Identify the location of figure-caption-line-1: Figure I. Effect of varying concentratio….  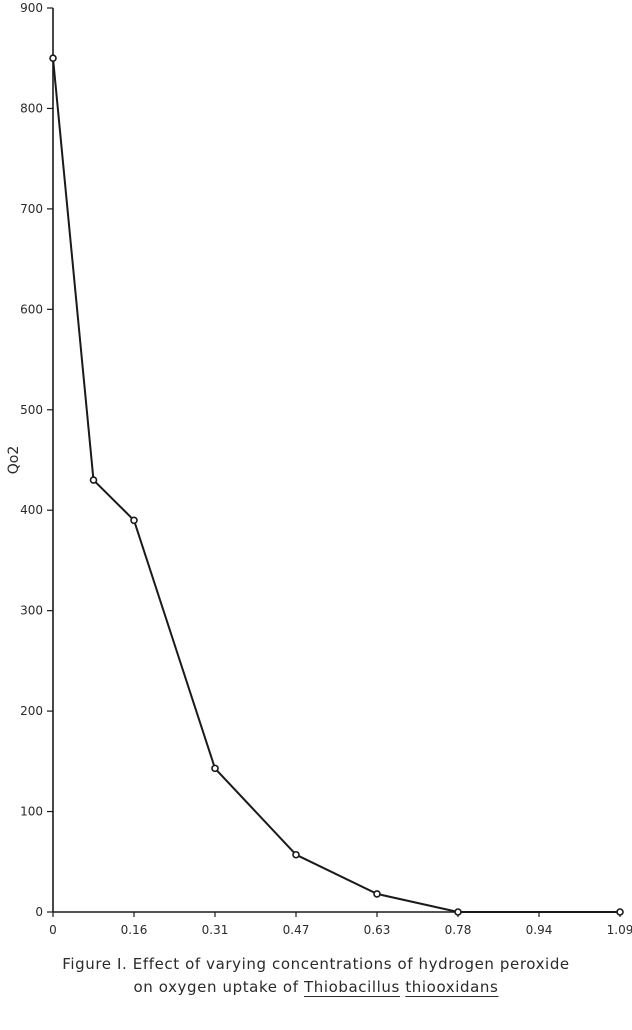
(316, 964).